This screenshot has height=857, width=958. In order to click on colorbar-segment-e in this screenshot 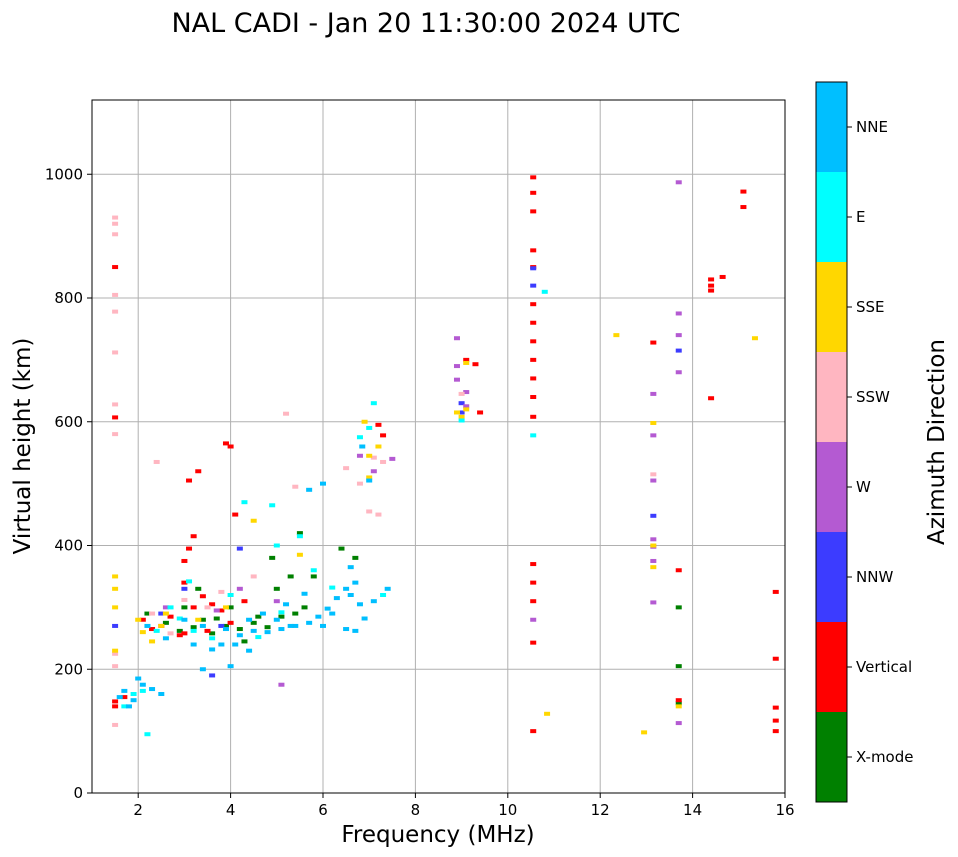, I will do `click(831, 217)`.